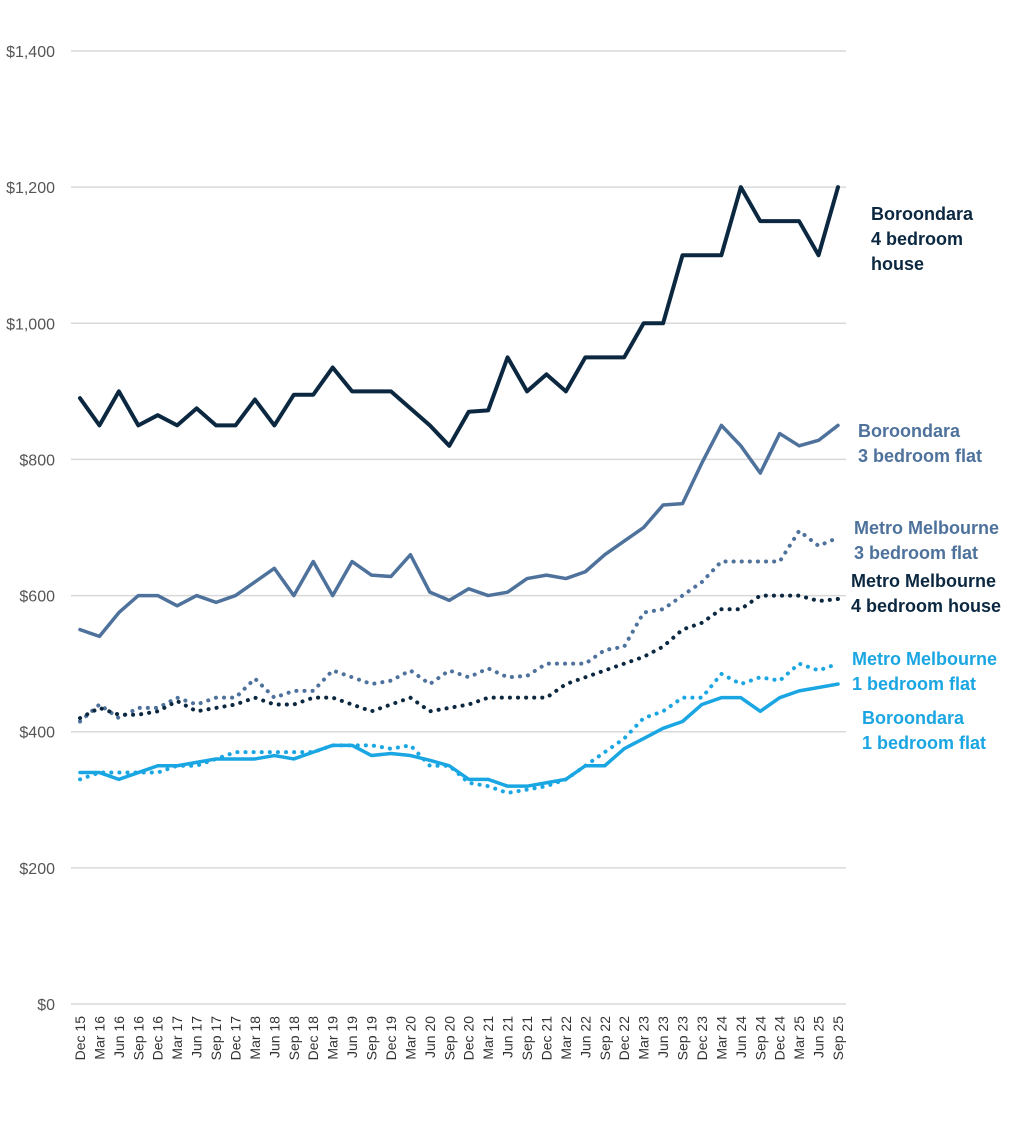 This screenshot has width=1018, height=1126. What do you see at coordinates (663, 1037) in the screenshot?
I see `x-tick-label: Jun 23` at bounding box center [663, 1037].